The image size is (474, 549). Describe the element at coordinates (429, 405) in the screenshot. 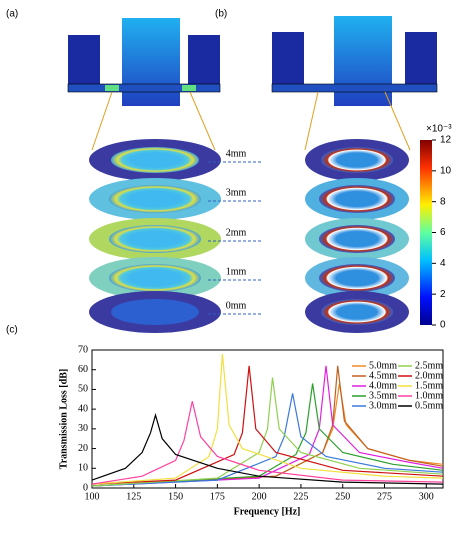

I see `legend-label: 0.5mm` at that location.